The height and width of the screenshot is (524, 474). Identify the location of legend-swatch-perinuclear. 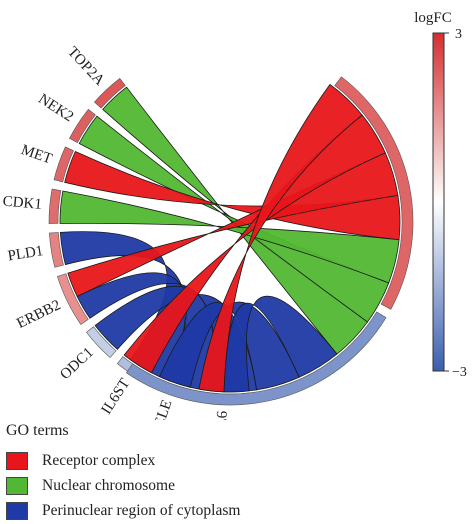
(17, 511).